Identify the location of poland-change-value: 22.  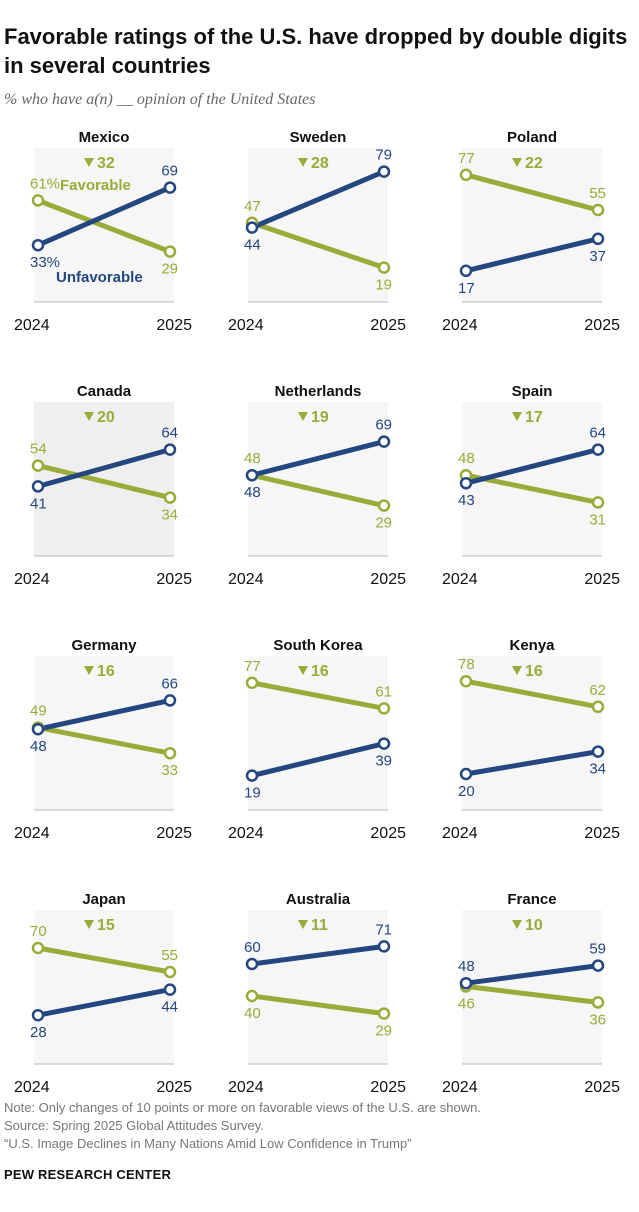
(534, 163).